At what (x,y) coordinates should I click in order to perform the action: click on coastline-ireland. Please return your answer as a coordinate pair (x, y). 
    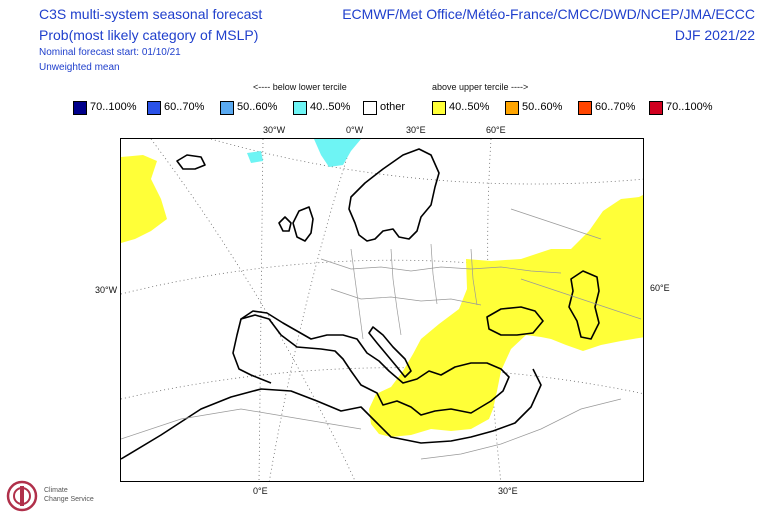
    Looking at the image, I should click on (285, 224).